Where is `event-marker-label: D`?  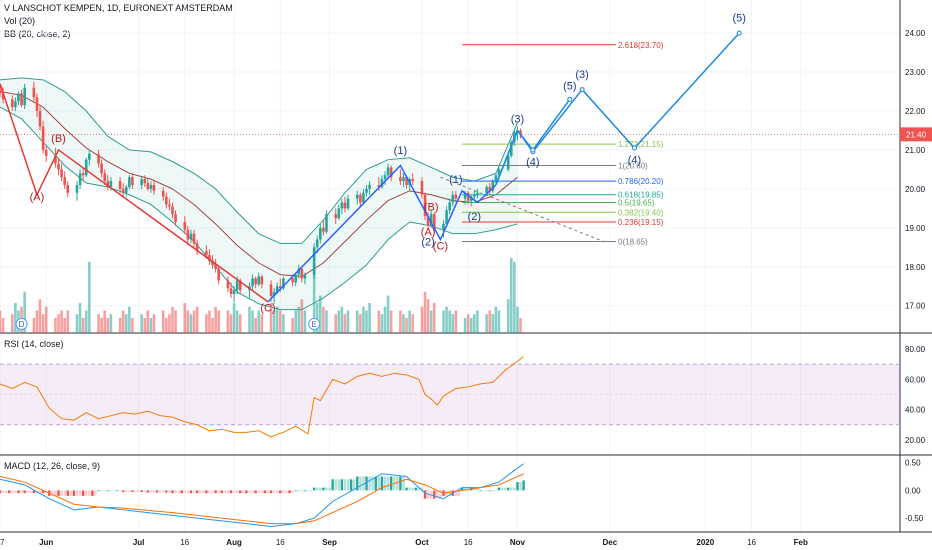
event-marker-label: D is located at coordinates (22, 324).